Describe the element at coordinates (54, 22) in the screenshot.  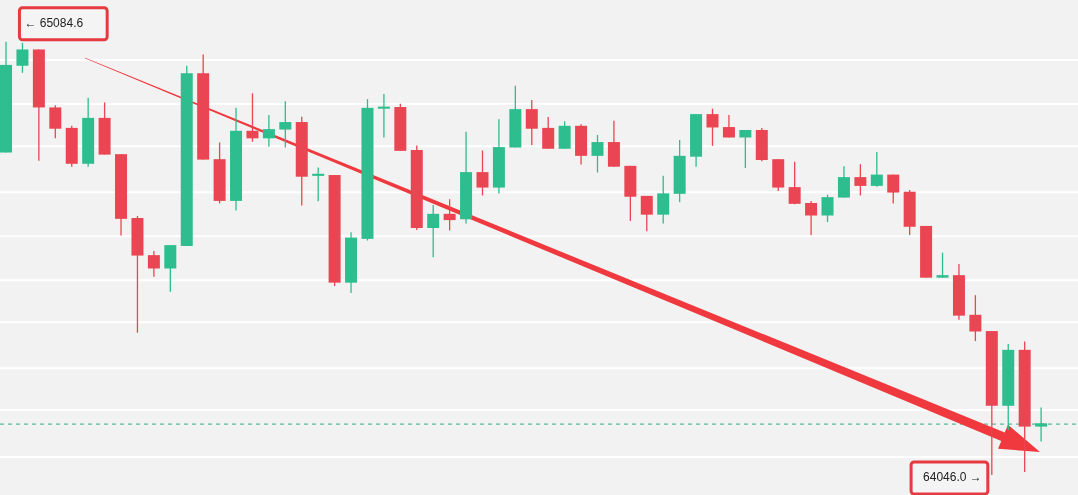
I see `text: ← 65084.6` at that location.